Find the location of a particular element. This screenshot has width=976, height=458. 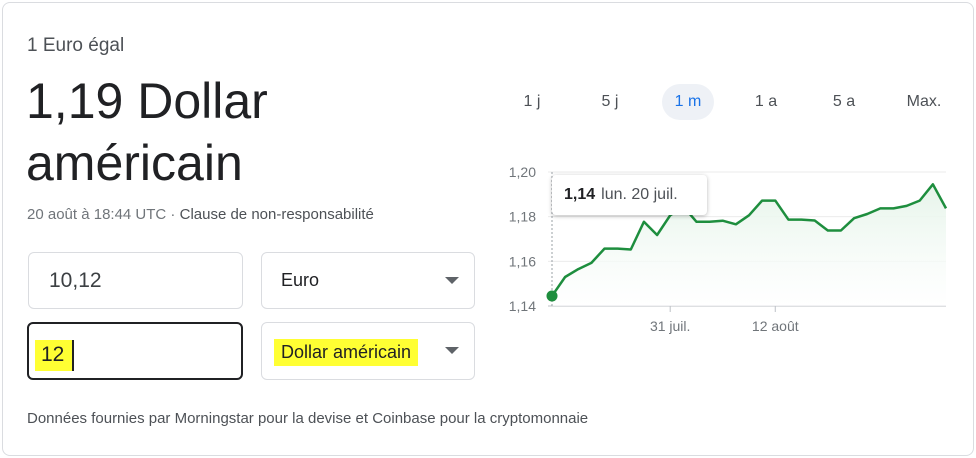

to-currency-select: Dollar américain is located at coordinates (368, 351).